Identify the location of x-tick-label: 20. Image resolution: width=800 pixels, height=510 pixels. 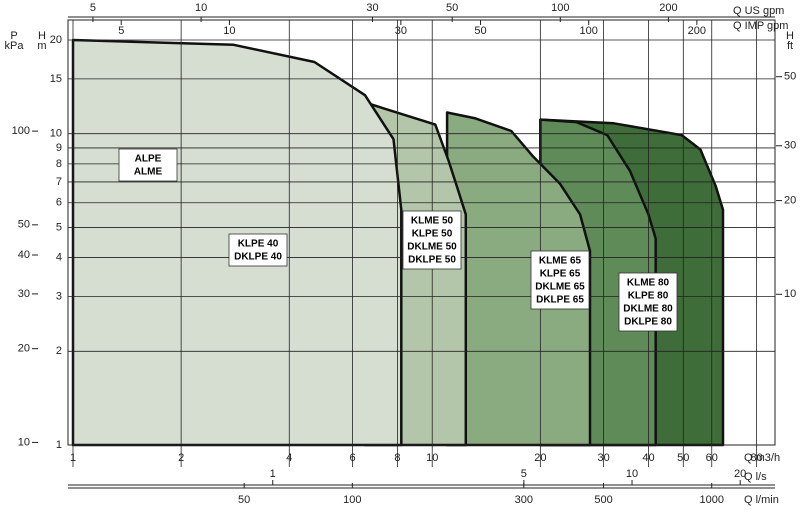
(540, 458).